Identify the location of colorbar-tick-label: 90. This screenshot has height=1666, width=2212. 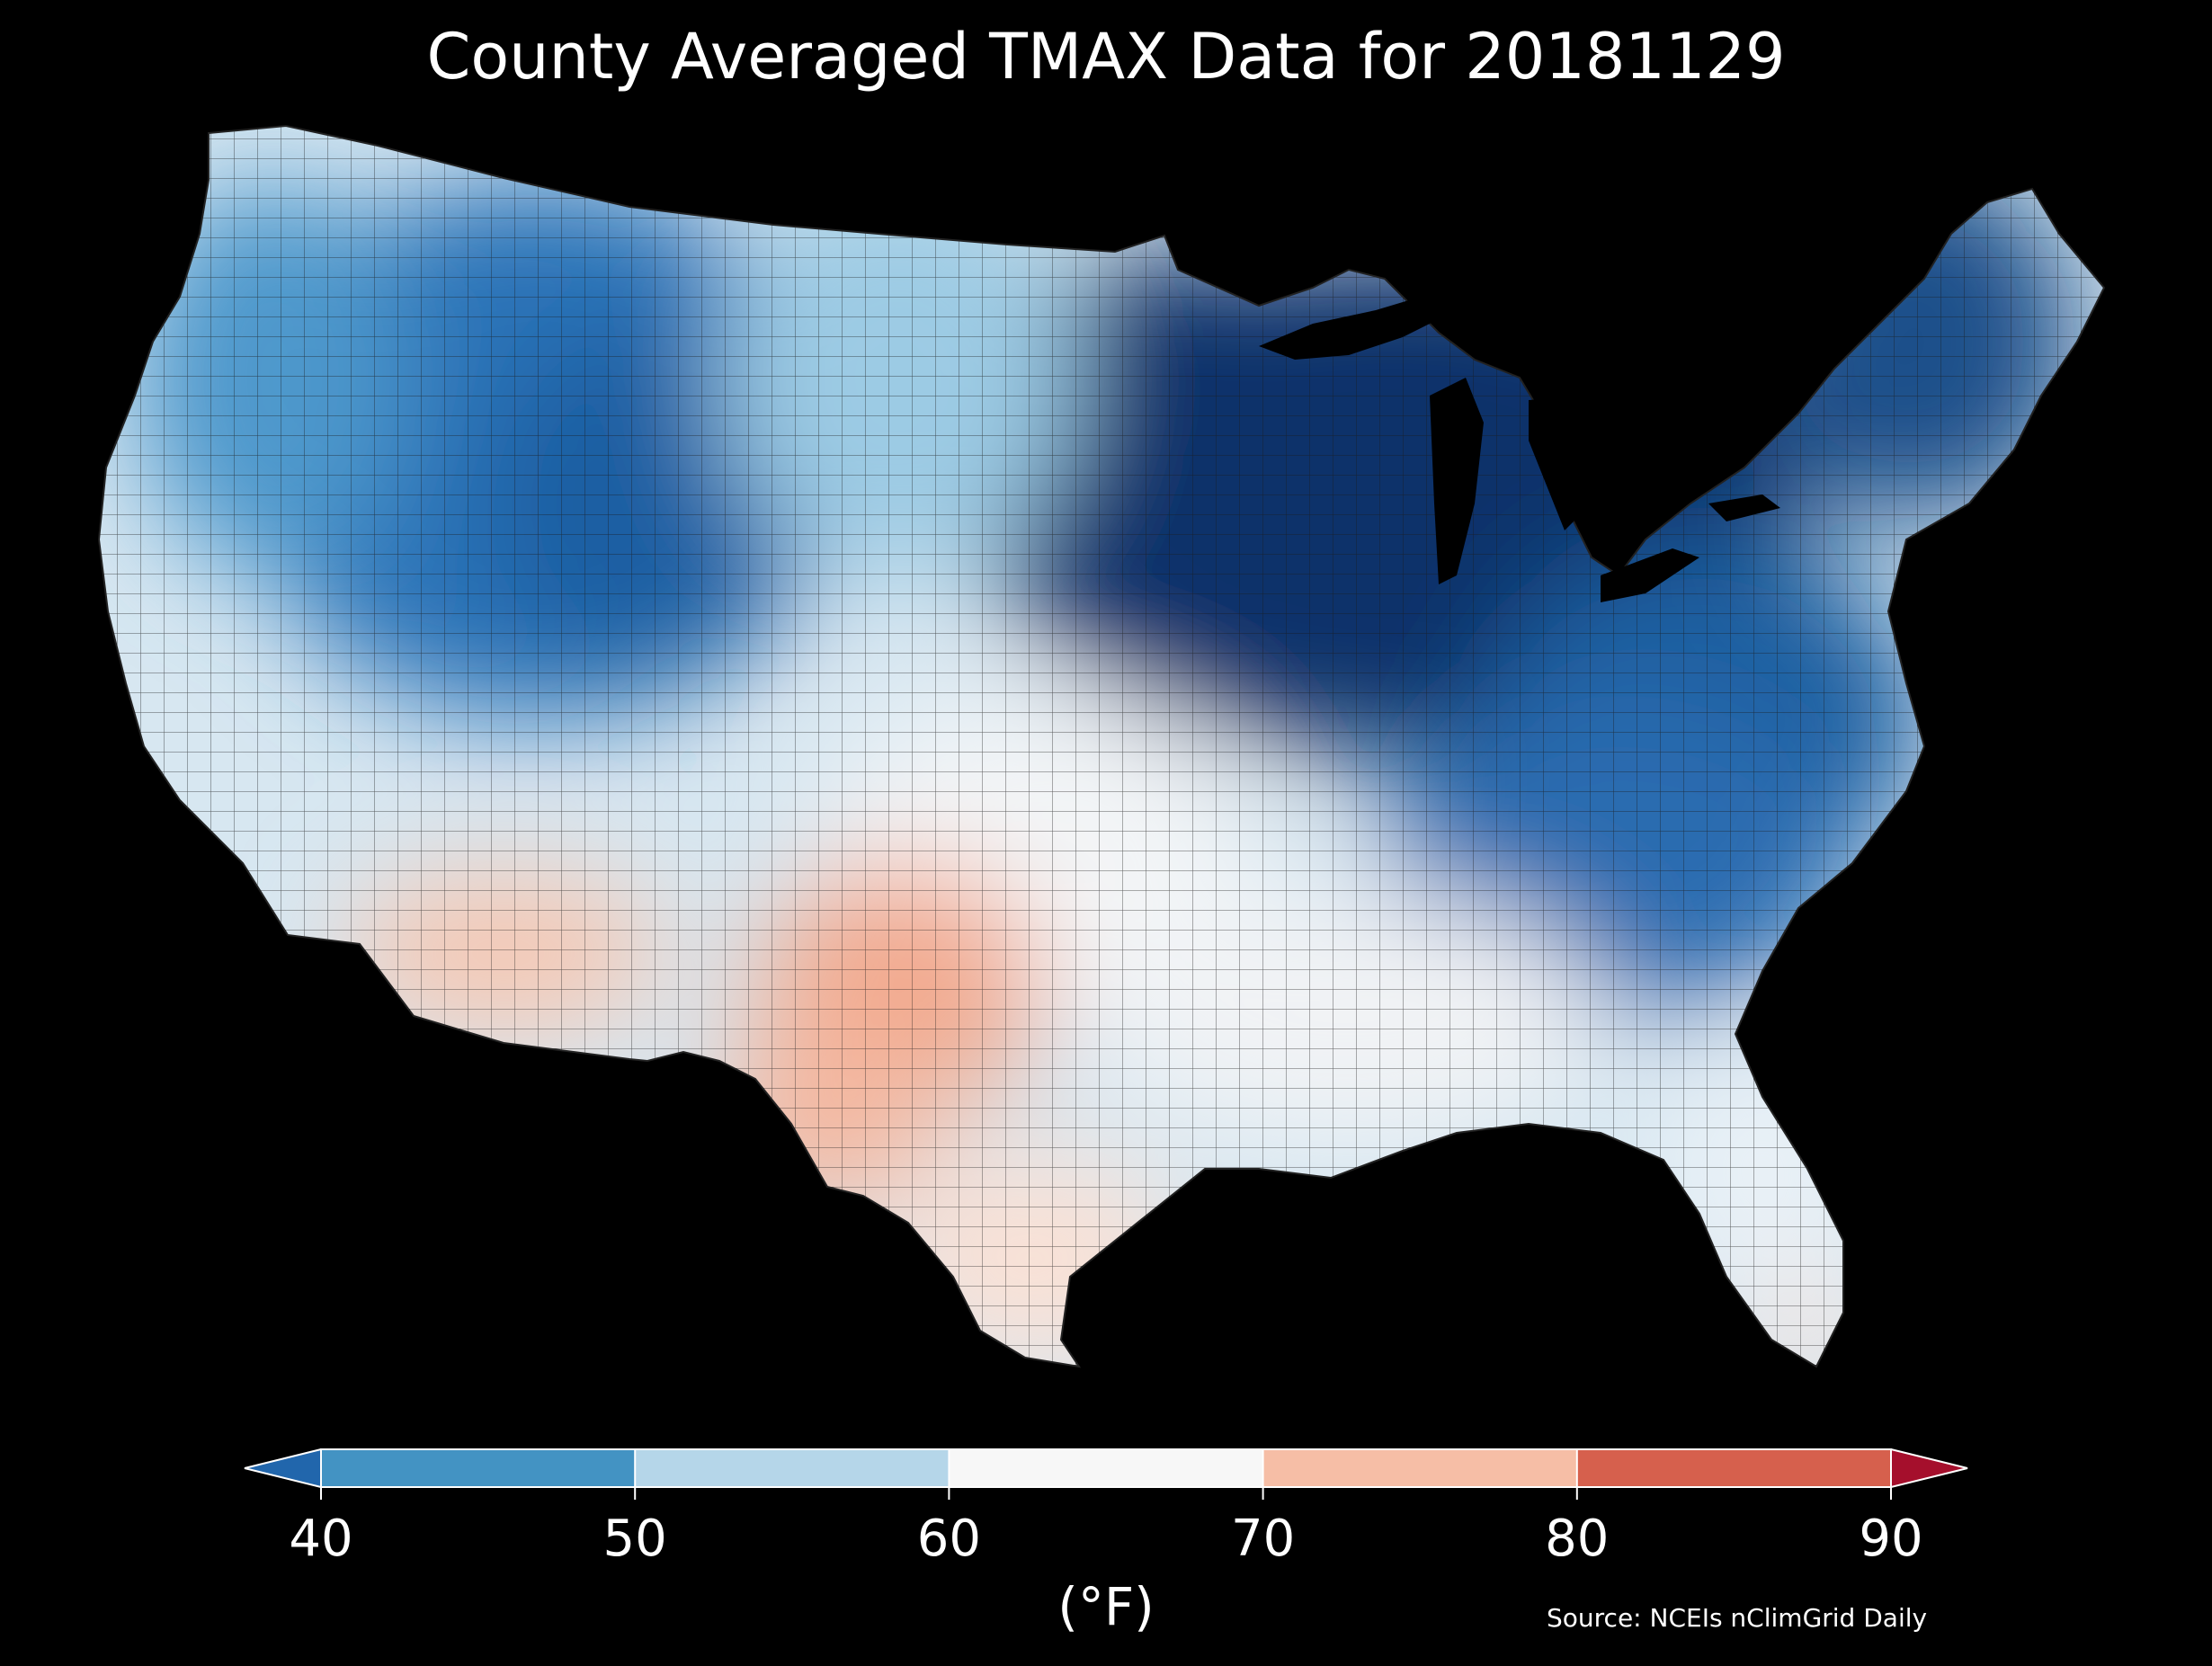
(1891, 1539).